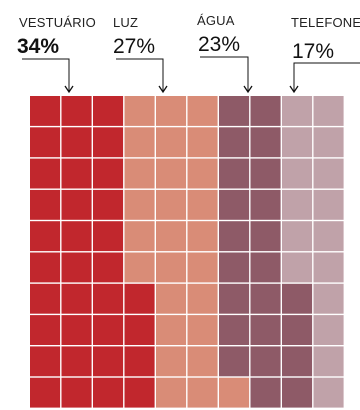 This screenshot has width=360, height=410. I want to click on value-label-telefone: 17%, so click(313, 51).